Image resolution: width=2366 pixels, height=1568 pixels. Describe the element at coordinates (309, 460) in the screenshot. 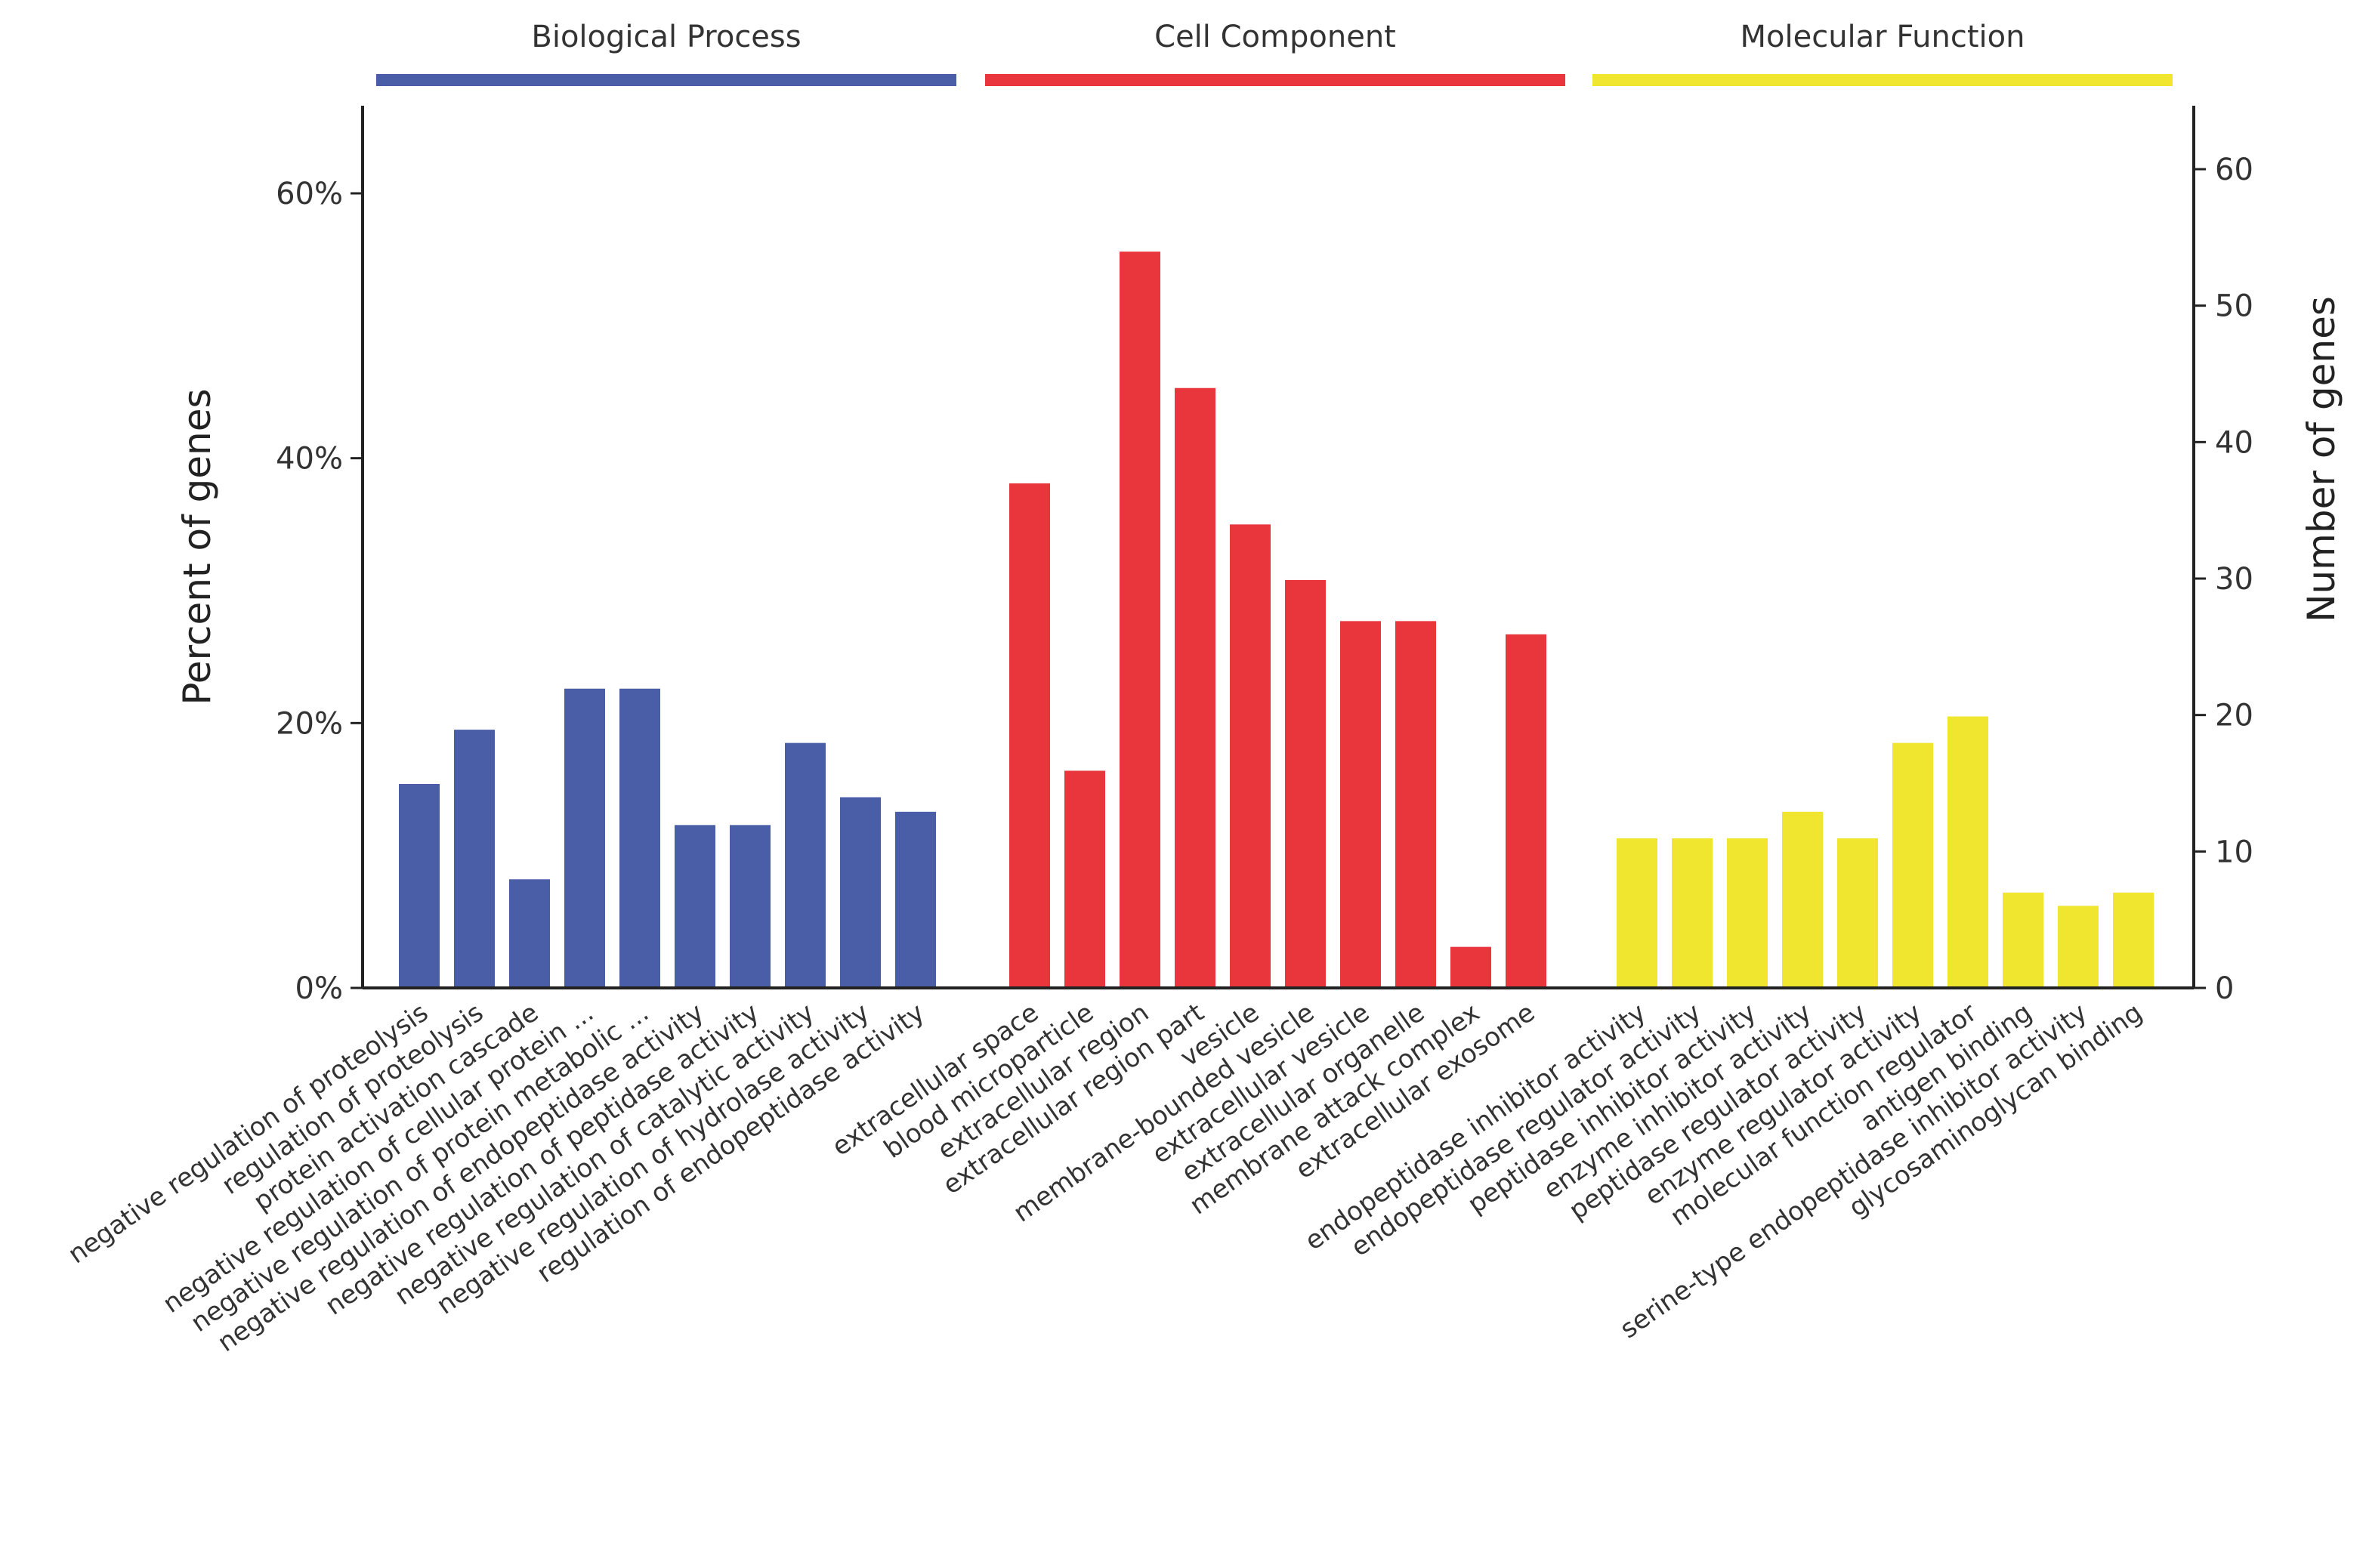

I see `y-tick-label: 40%` at that location.